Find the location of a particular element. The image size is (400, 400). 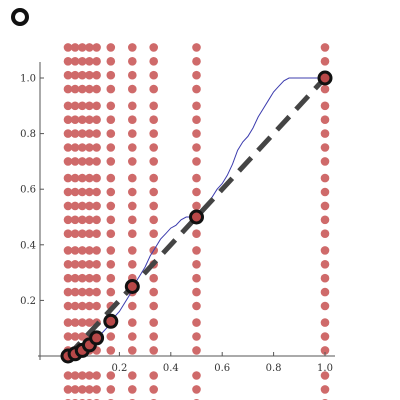

x-tick-label: 0.4 is located at coordinates (171, 368).